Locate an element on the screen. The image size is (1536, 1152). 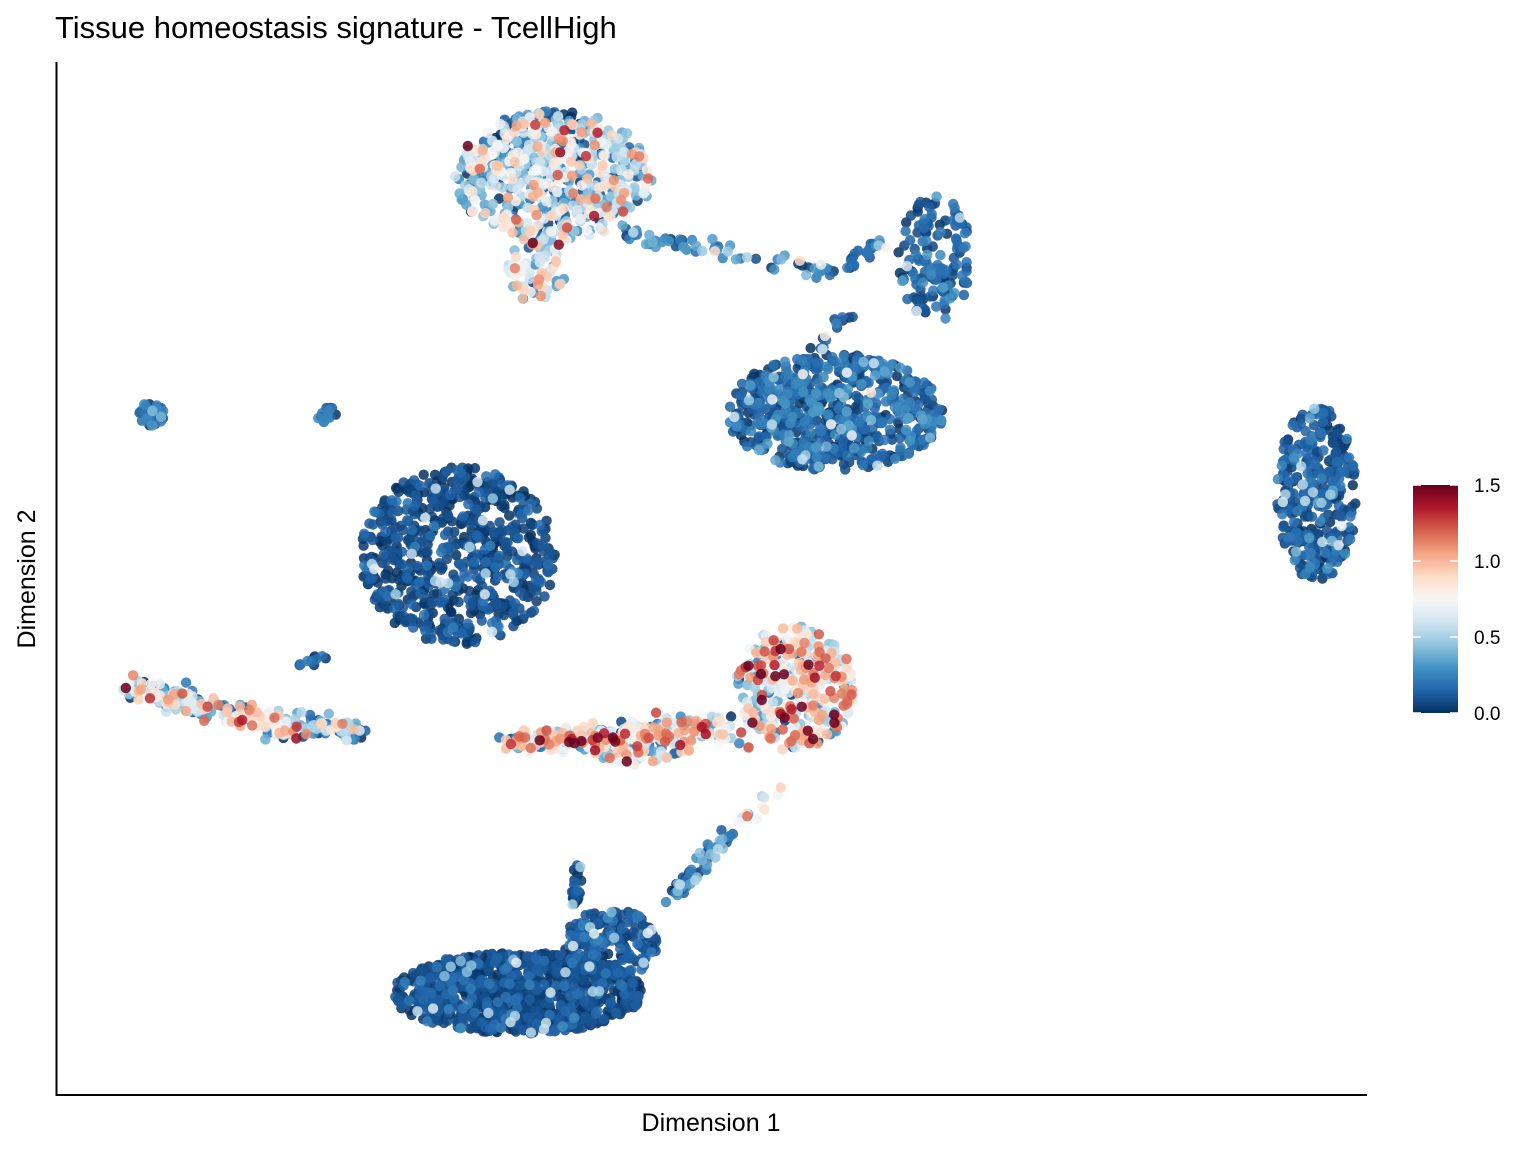
color-legend-gradient is located at coordinates (1435, 599).